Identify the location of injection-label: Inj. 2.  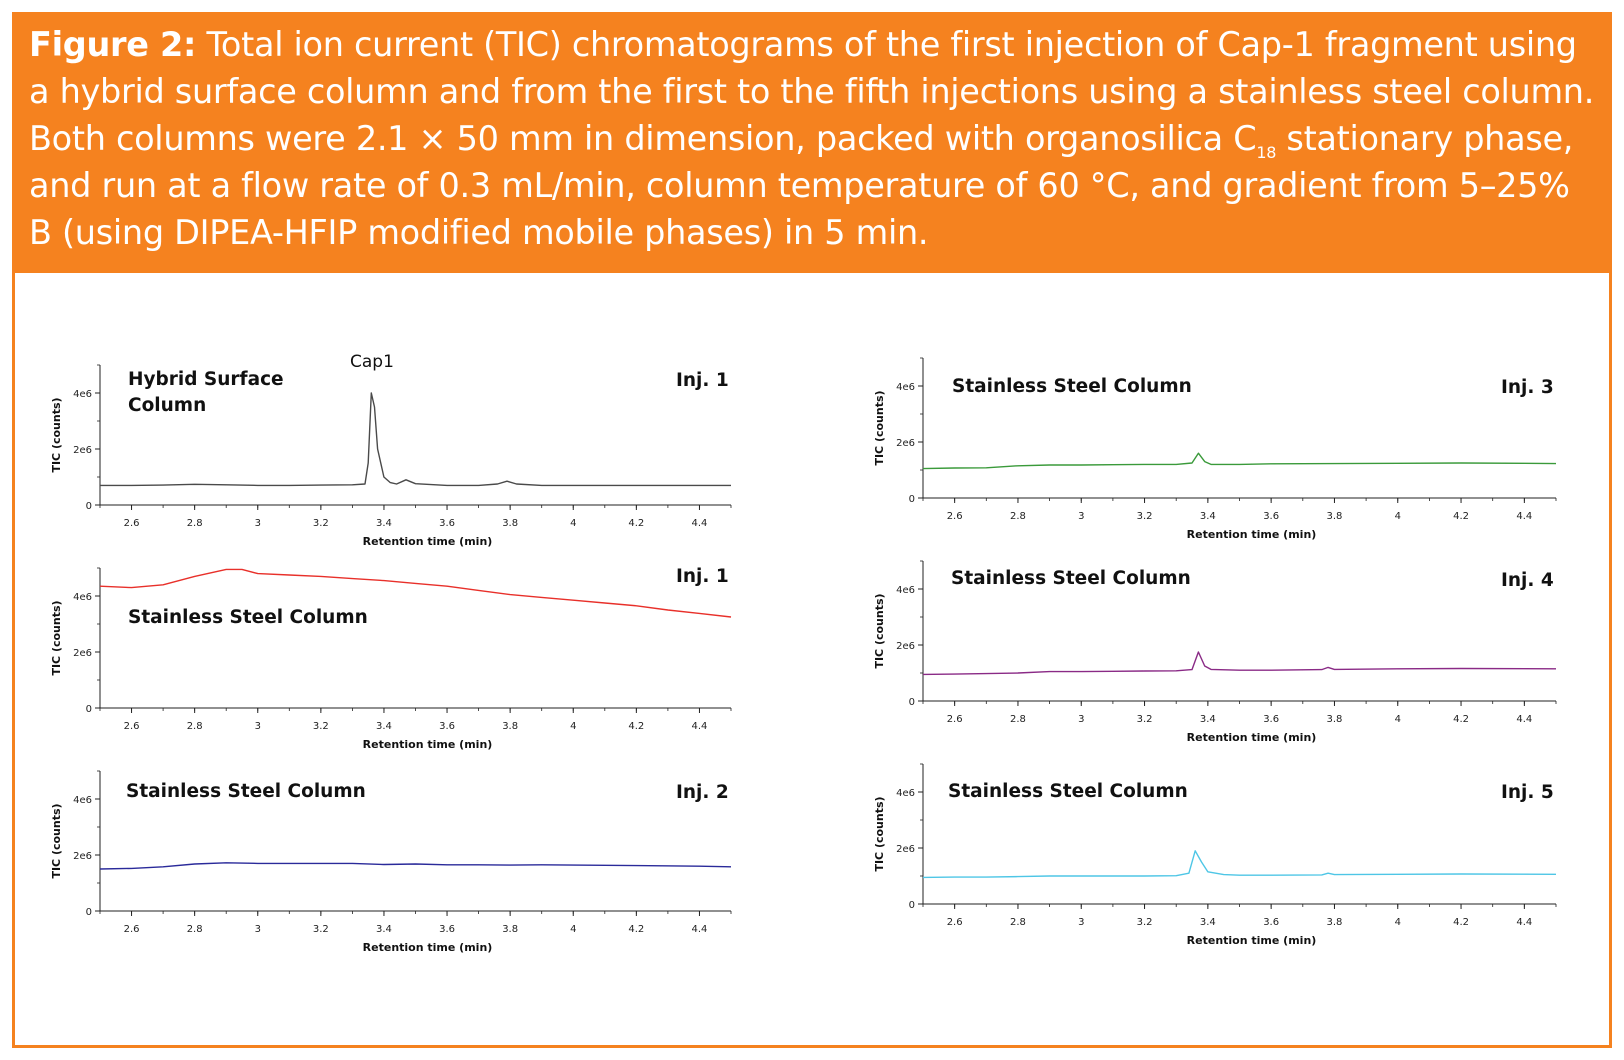
(702, 792).